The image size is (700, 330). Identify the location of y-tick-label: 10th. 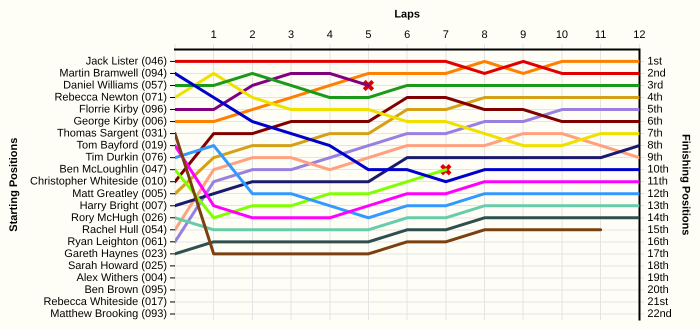
(658, 170).